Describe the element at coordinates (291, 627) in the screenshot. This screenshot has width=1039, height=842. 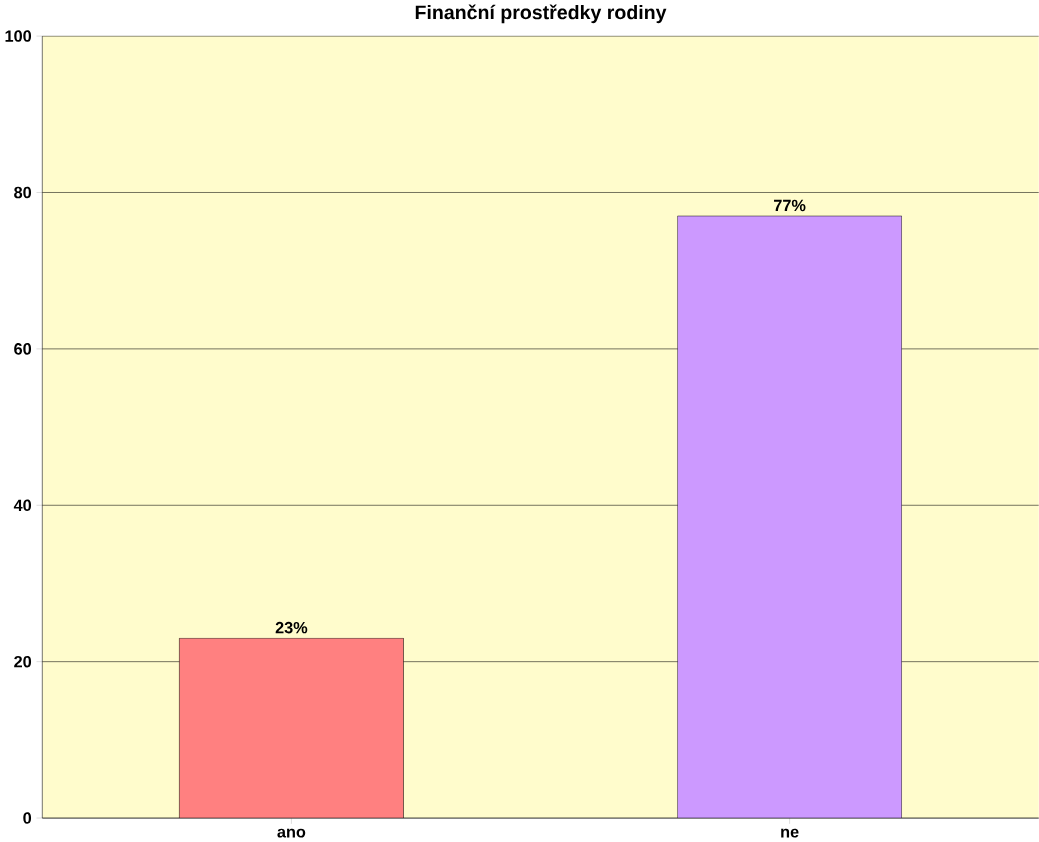
I see `data-label: 23%` at that location.